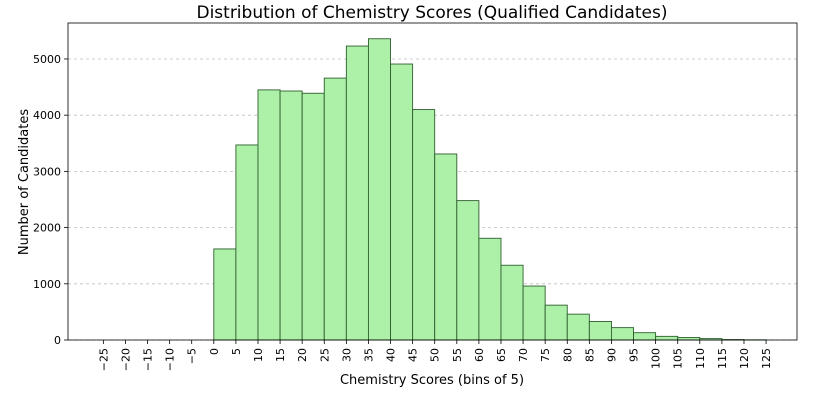 Image resolution: width=820 pixels, height=402 pixels. What do you see at coordinates (722, 358) in the screenshot?
I see `x-tick-label: 115` at bounding box center [722, 358].